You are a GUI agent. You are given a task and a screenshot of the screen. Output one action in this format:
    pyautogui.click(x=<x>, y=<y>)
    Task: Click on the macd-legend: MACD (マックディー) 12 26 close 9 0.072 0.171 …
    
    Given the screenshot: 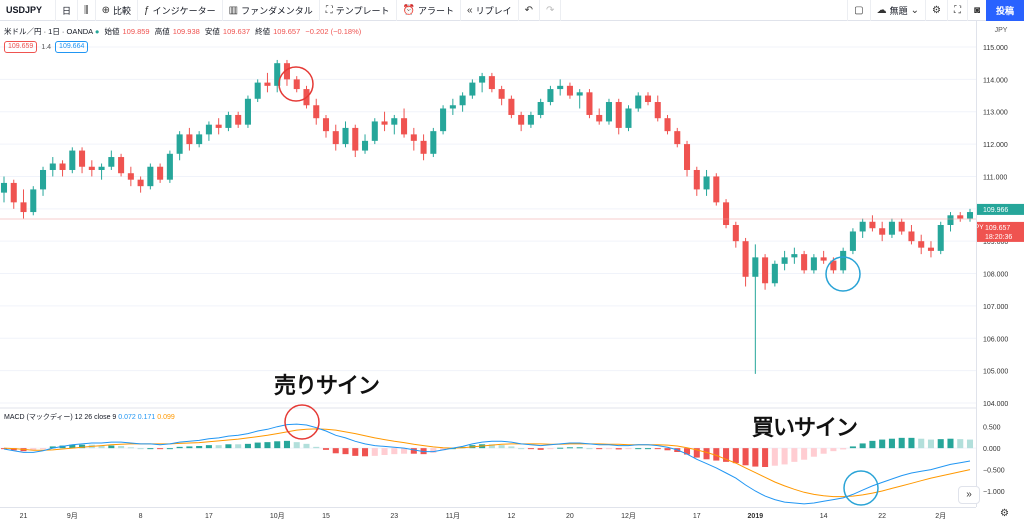 What is the action you would take?
    pyautogui.click(x=89, y=417)
    